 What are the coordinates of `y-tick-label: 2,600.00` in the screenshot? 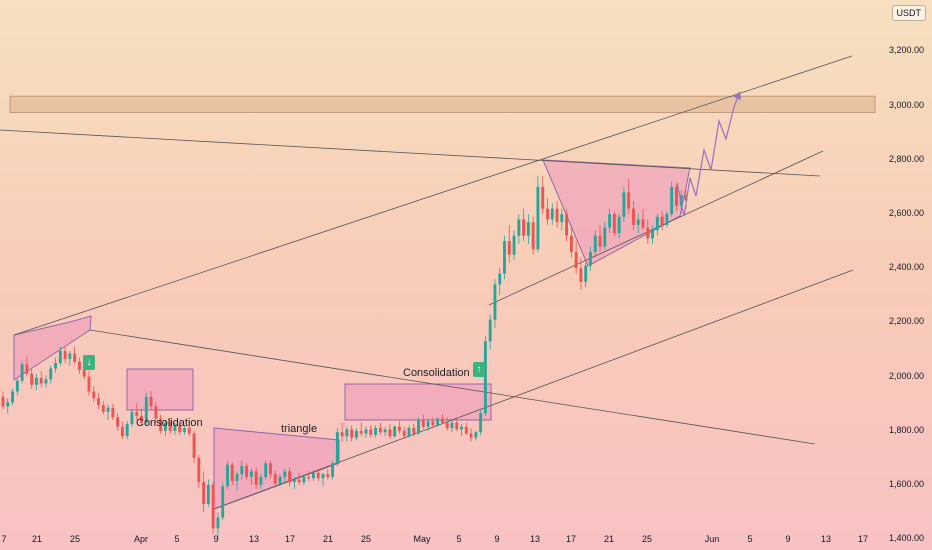 It's located at (906, 213).